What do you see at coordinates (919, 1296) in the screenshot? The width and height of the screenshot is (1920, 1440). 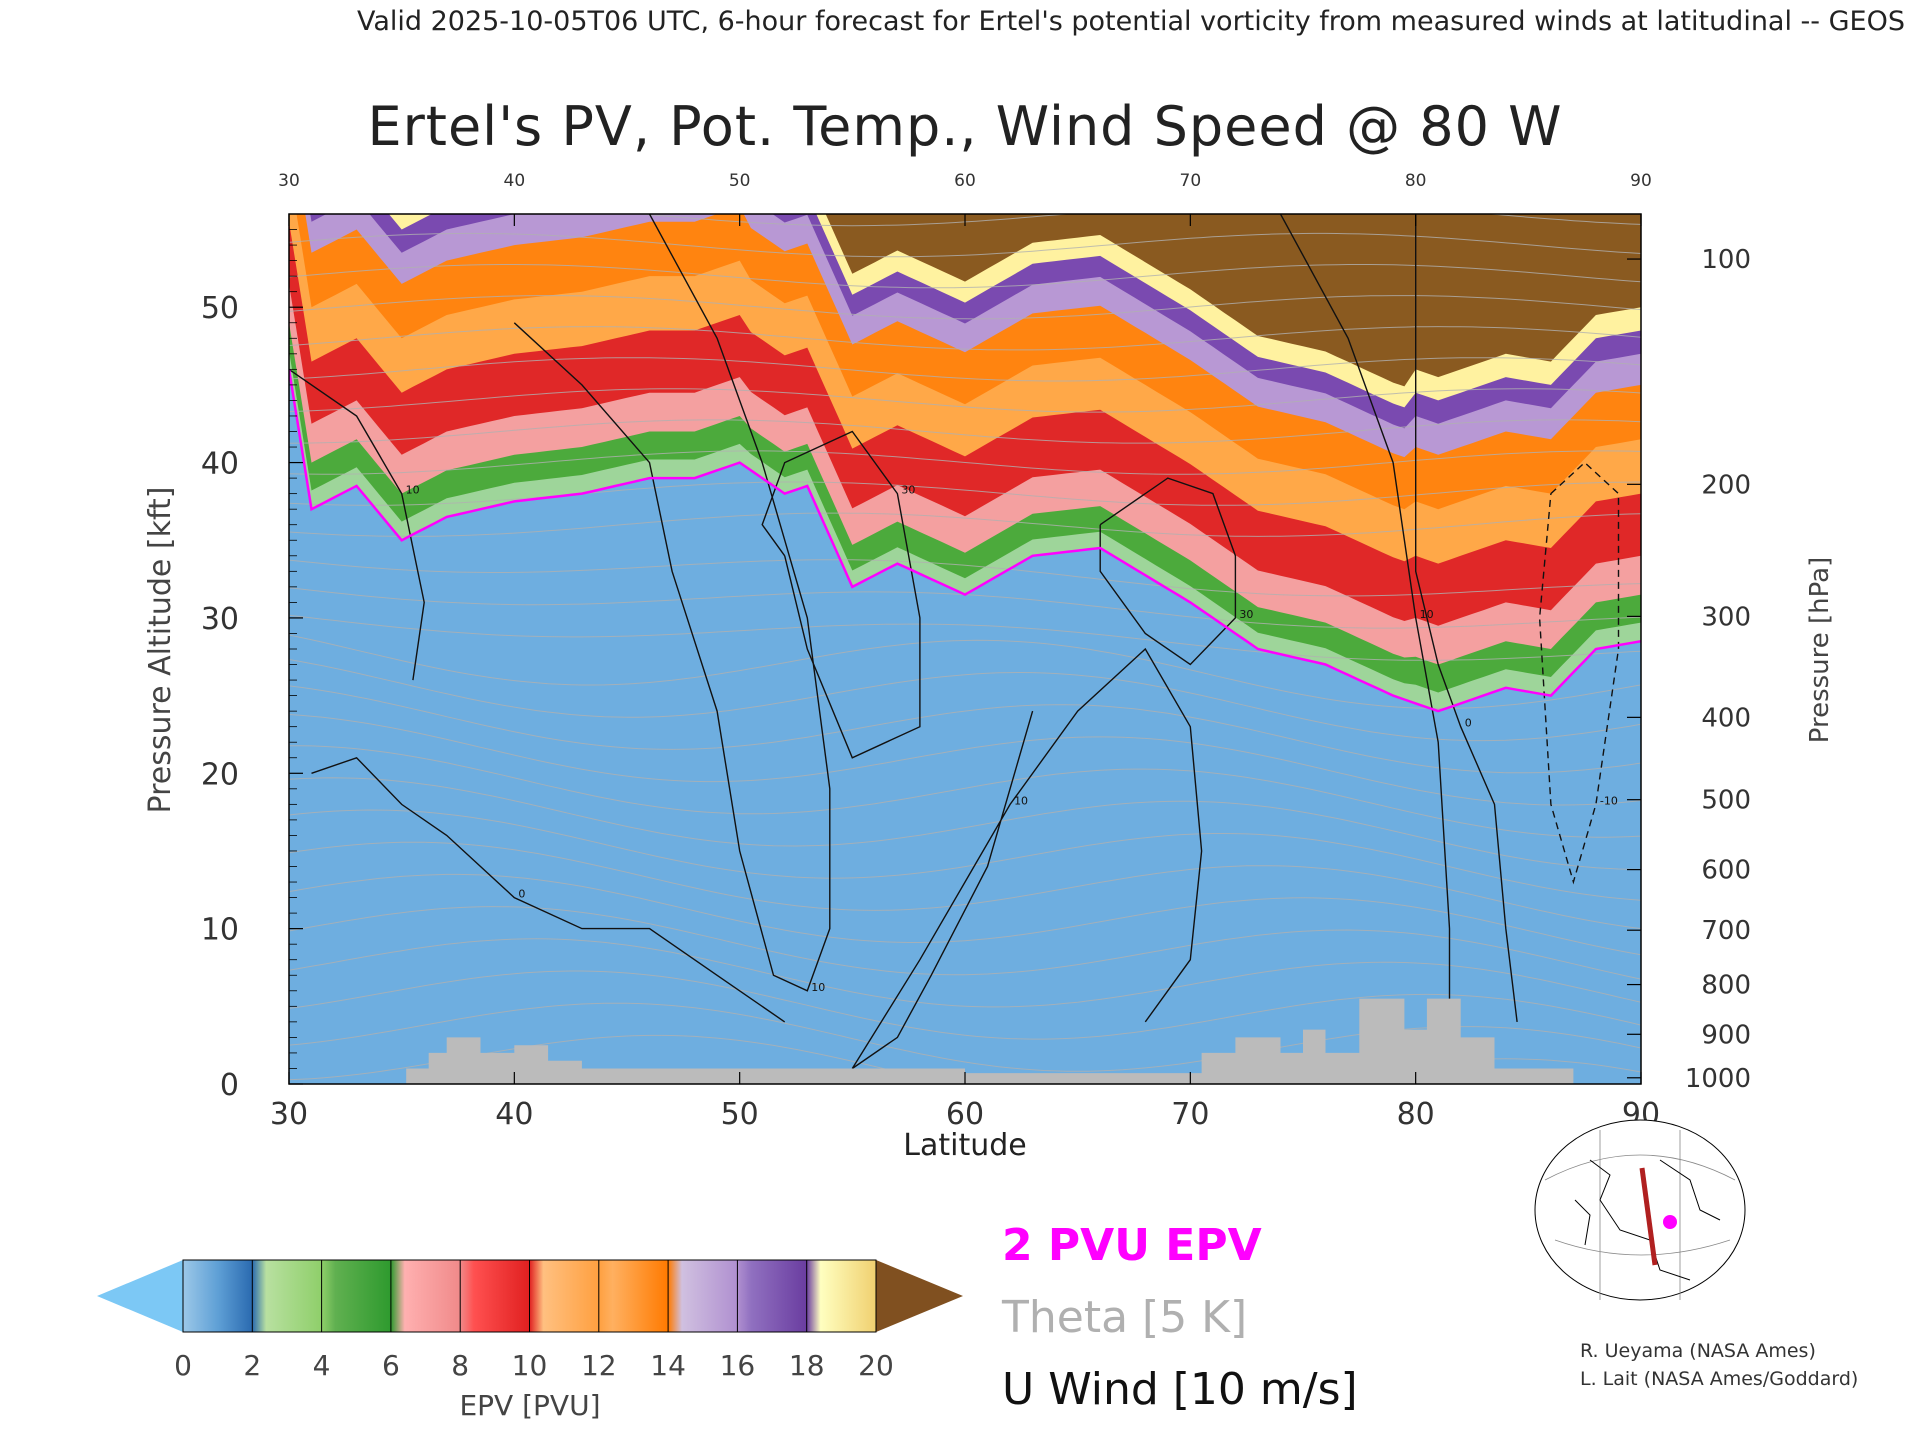 I see `colorbar-over-arrow` at bounding box center [919, 1296].